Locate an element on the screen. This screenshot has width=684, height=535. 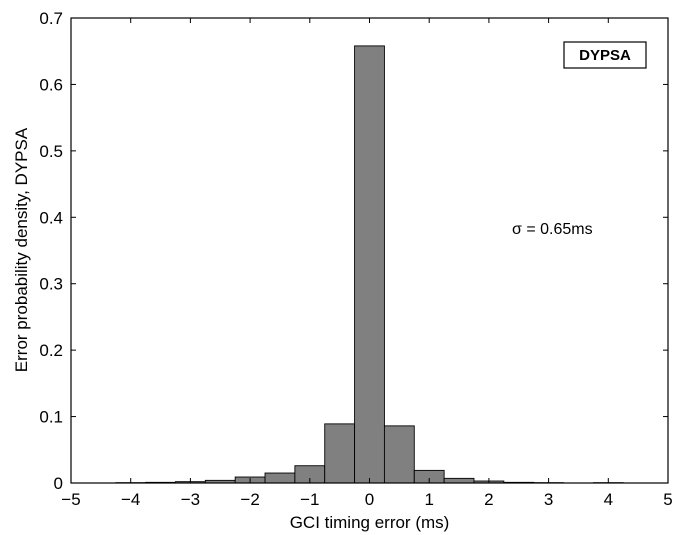
legend: DYPSA is located at coordinates (605, 55).